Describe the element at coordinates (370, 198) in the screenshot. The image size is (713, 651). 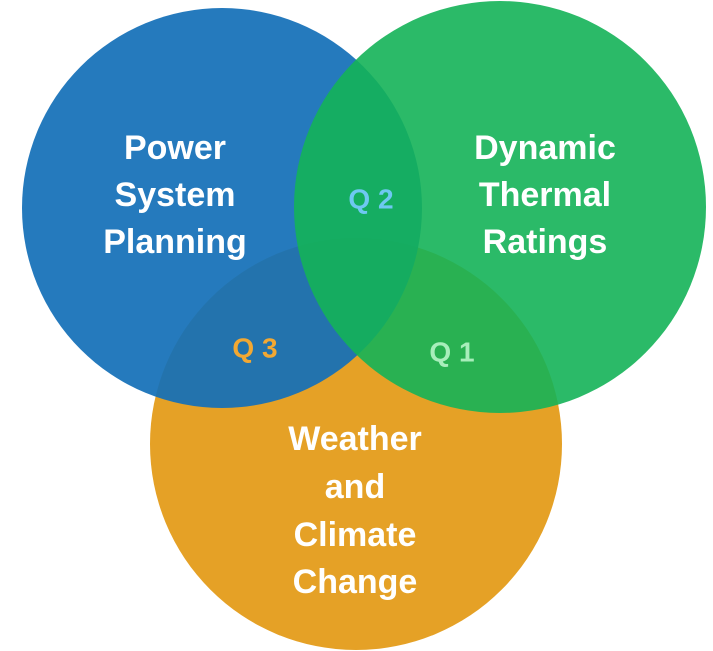
I see `overlap-label: Q 2` at that location.